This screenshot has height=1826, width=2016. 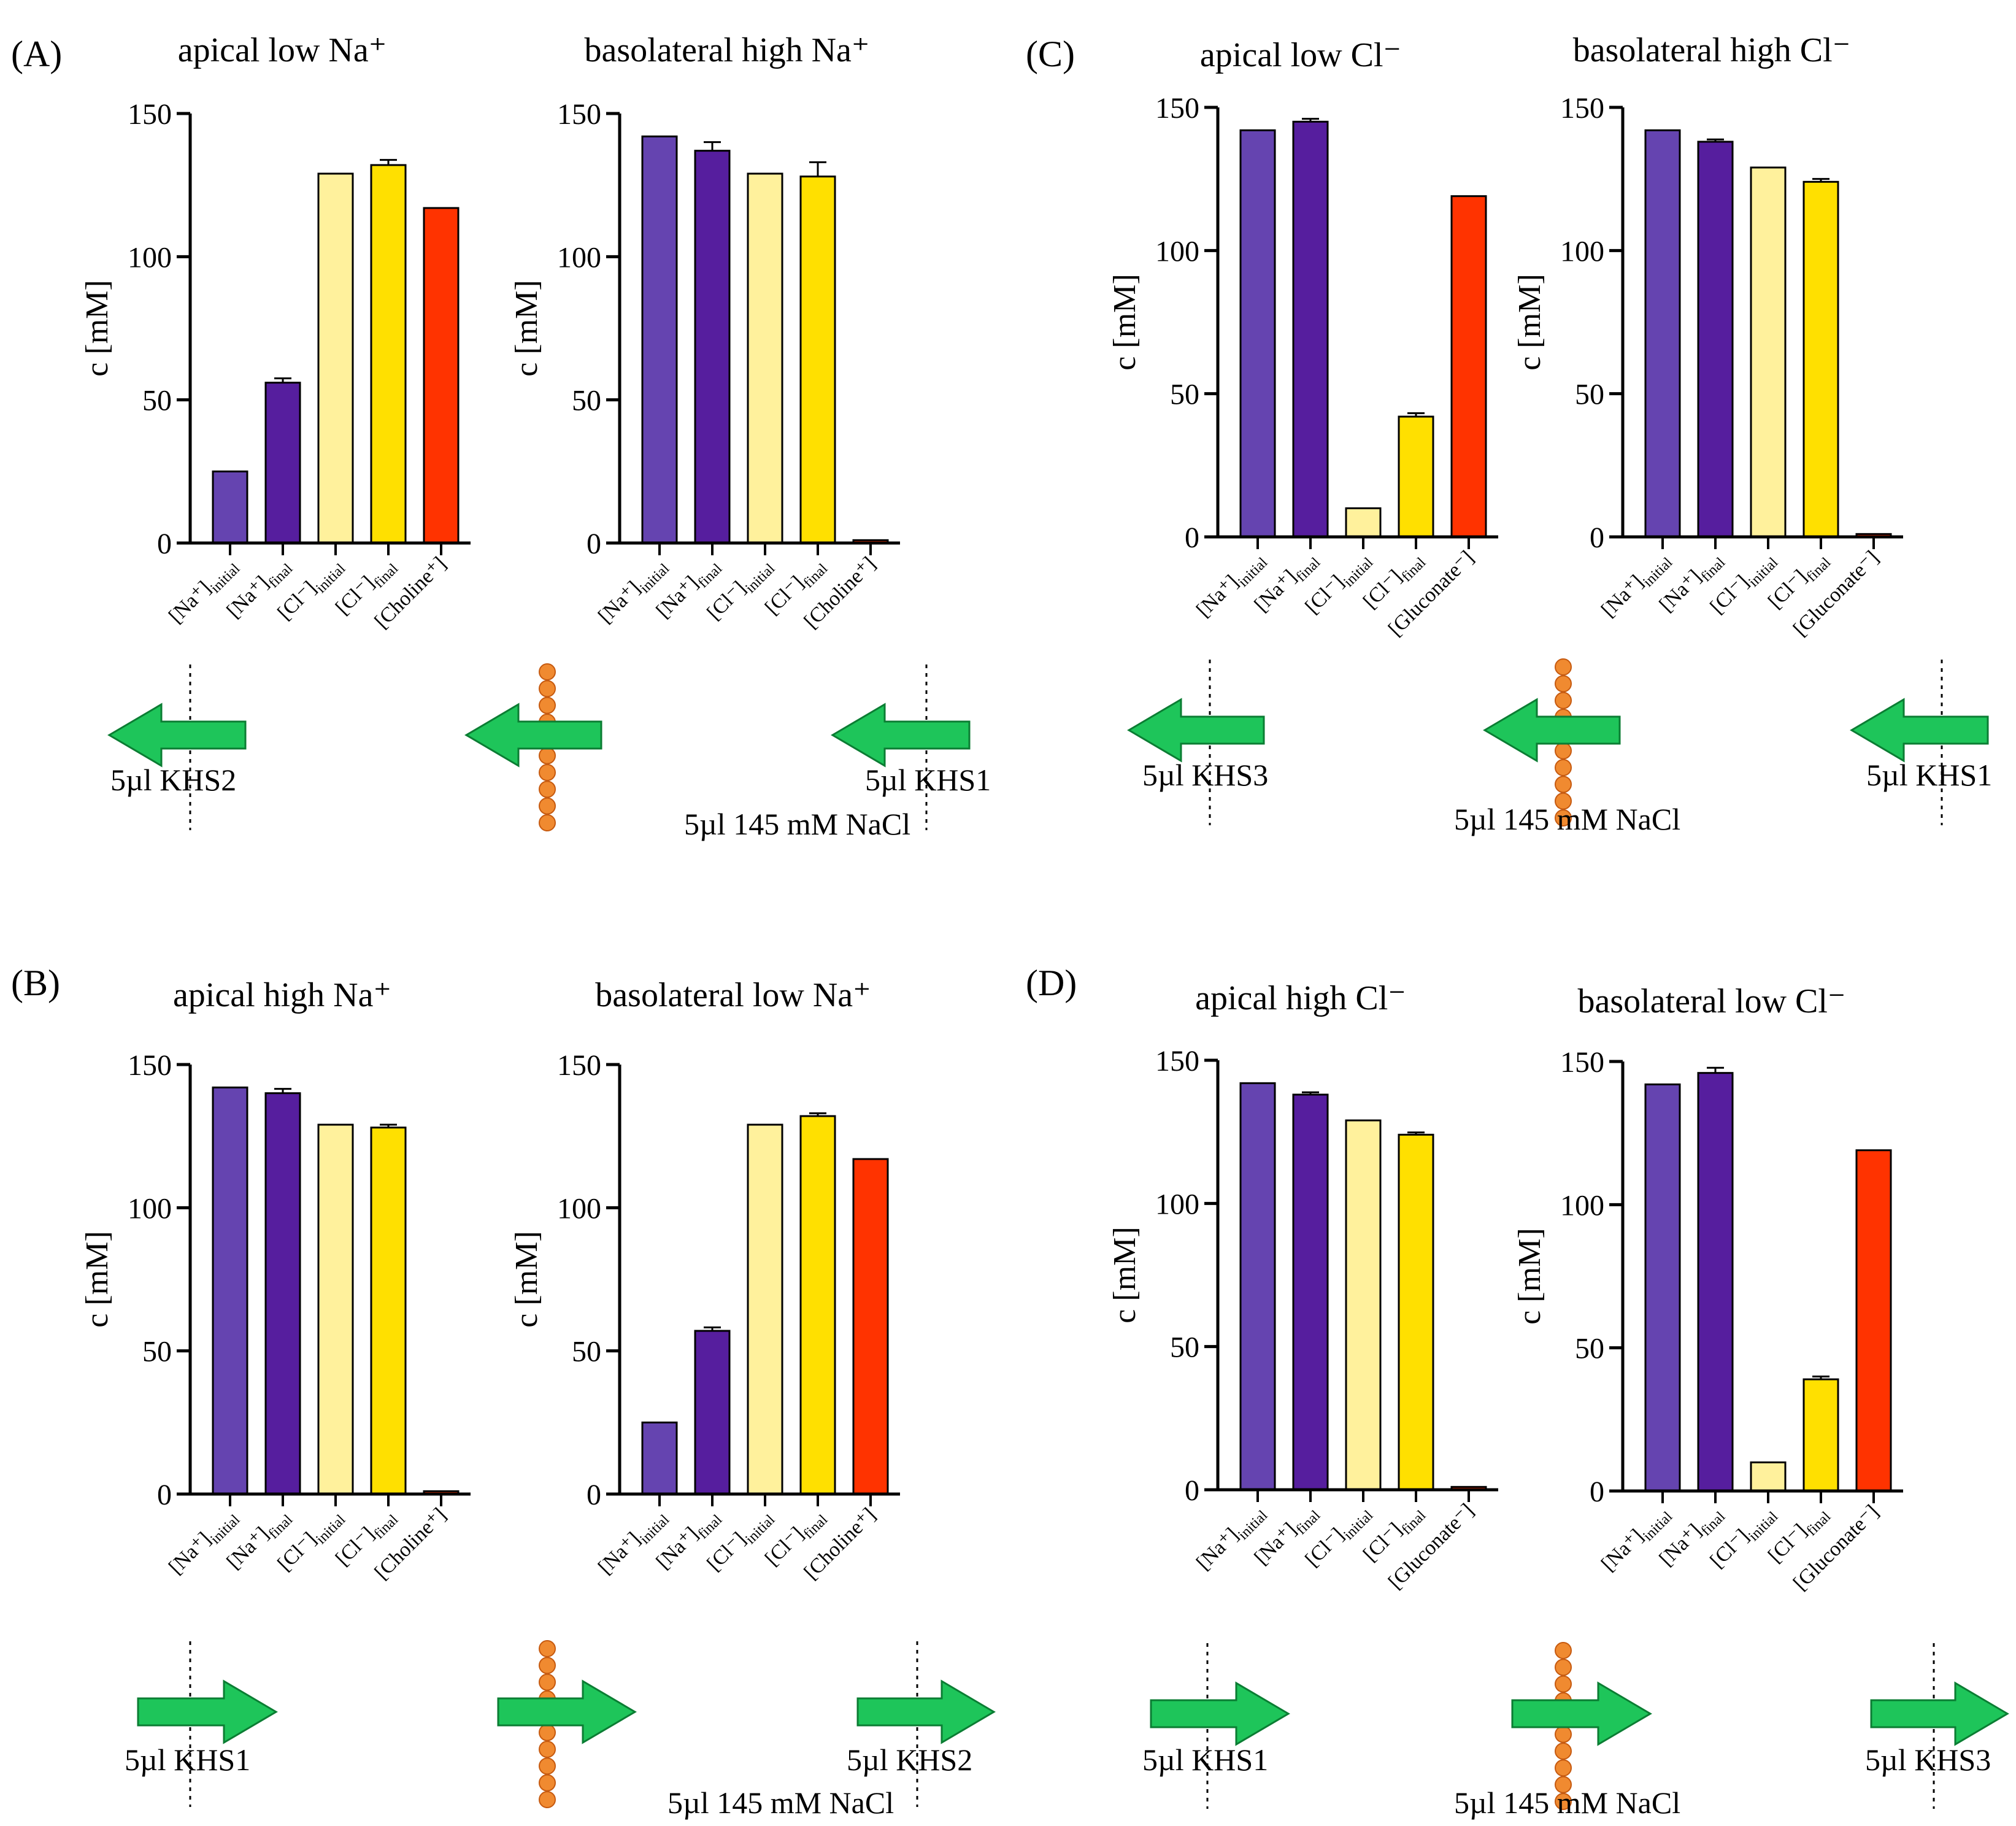 I want to click on panel-label-c: (C), so click(x=1050, y=54).